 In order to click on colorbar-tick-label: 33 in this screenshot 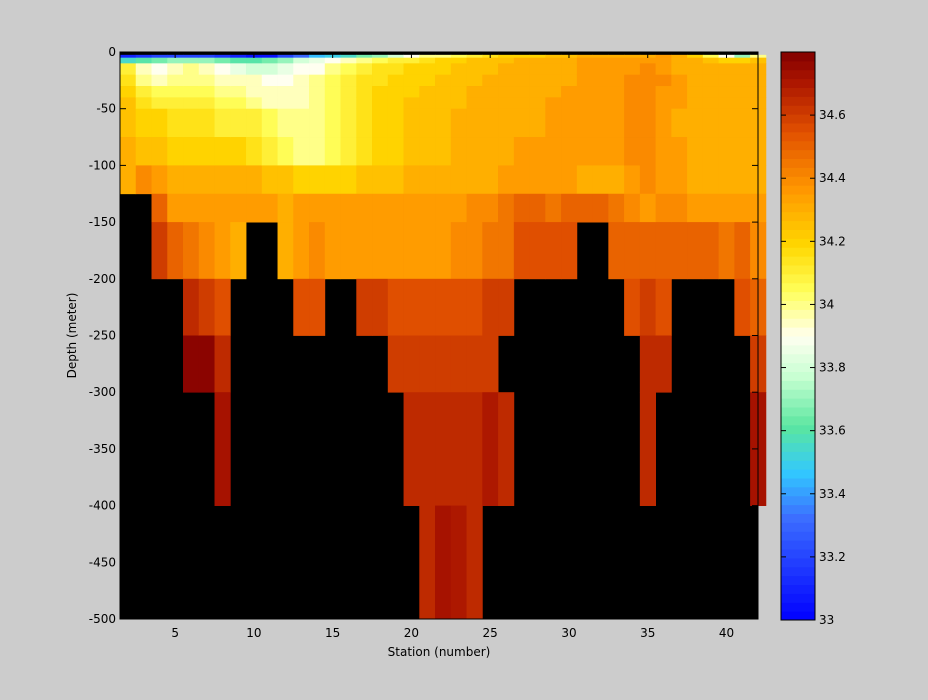, I will do `click(826, 620)`.